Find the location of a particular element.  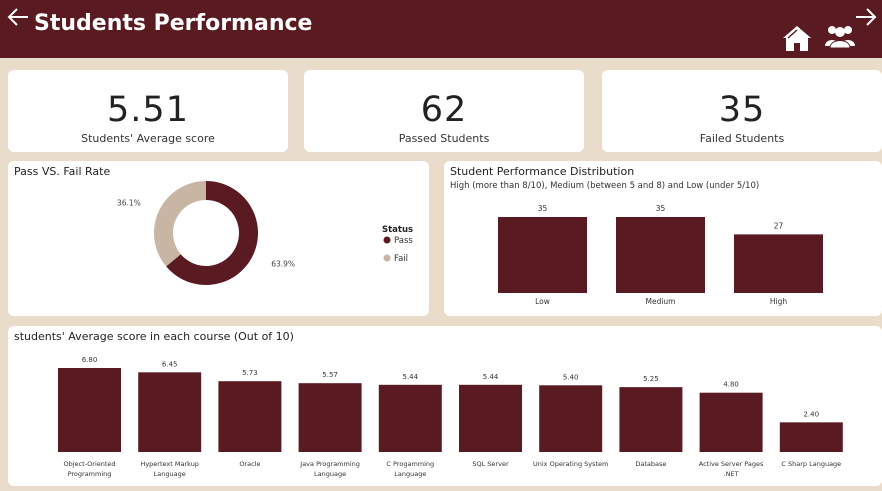

donut-data-label: 63.9% is located at coordinates (283, 263).